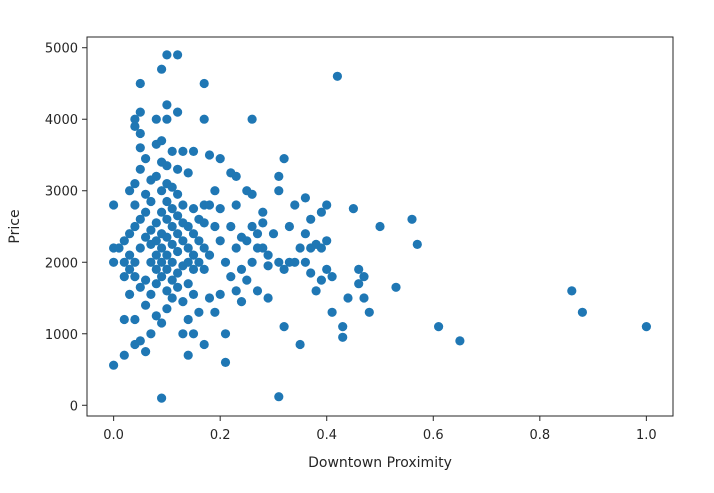  I want to click on y-tick-label: 4000, so click(61, 120).